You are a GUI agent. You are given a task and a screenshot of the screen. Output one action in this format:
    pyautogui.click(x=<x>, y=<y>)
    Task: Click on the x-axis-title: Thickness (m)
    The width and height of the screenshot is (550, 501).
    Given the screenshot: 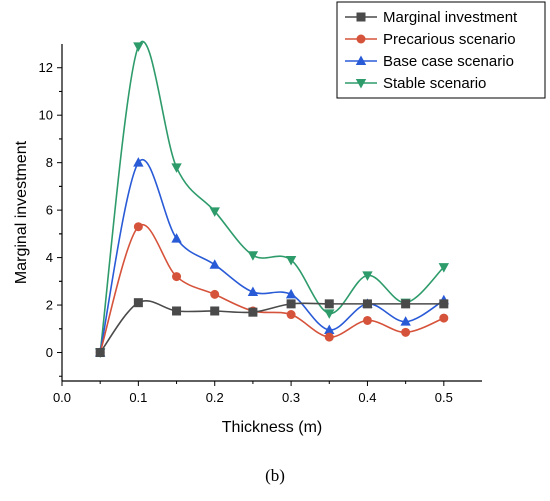 What is the action you would take?
    pyautogui.click(x=272, y=427)
    